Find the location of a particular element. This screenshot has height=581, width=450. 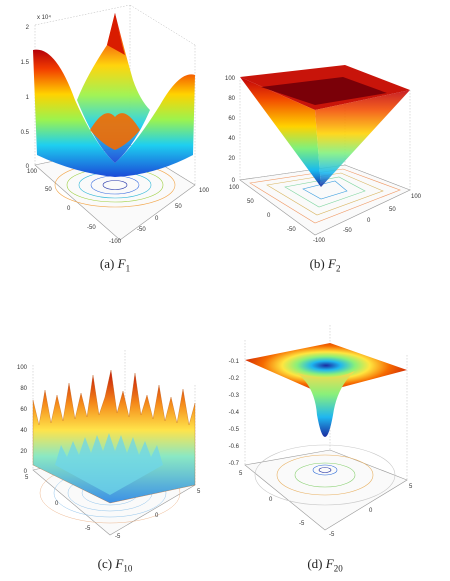

caption-sub: 10 is located at coordinates (128, 568).